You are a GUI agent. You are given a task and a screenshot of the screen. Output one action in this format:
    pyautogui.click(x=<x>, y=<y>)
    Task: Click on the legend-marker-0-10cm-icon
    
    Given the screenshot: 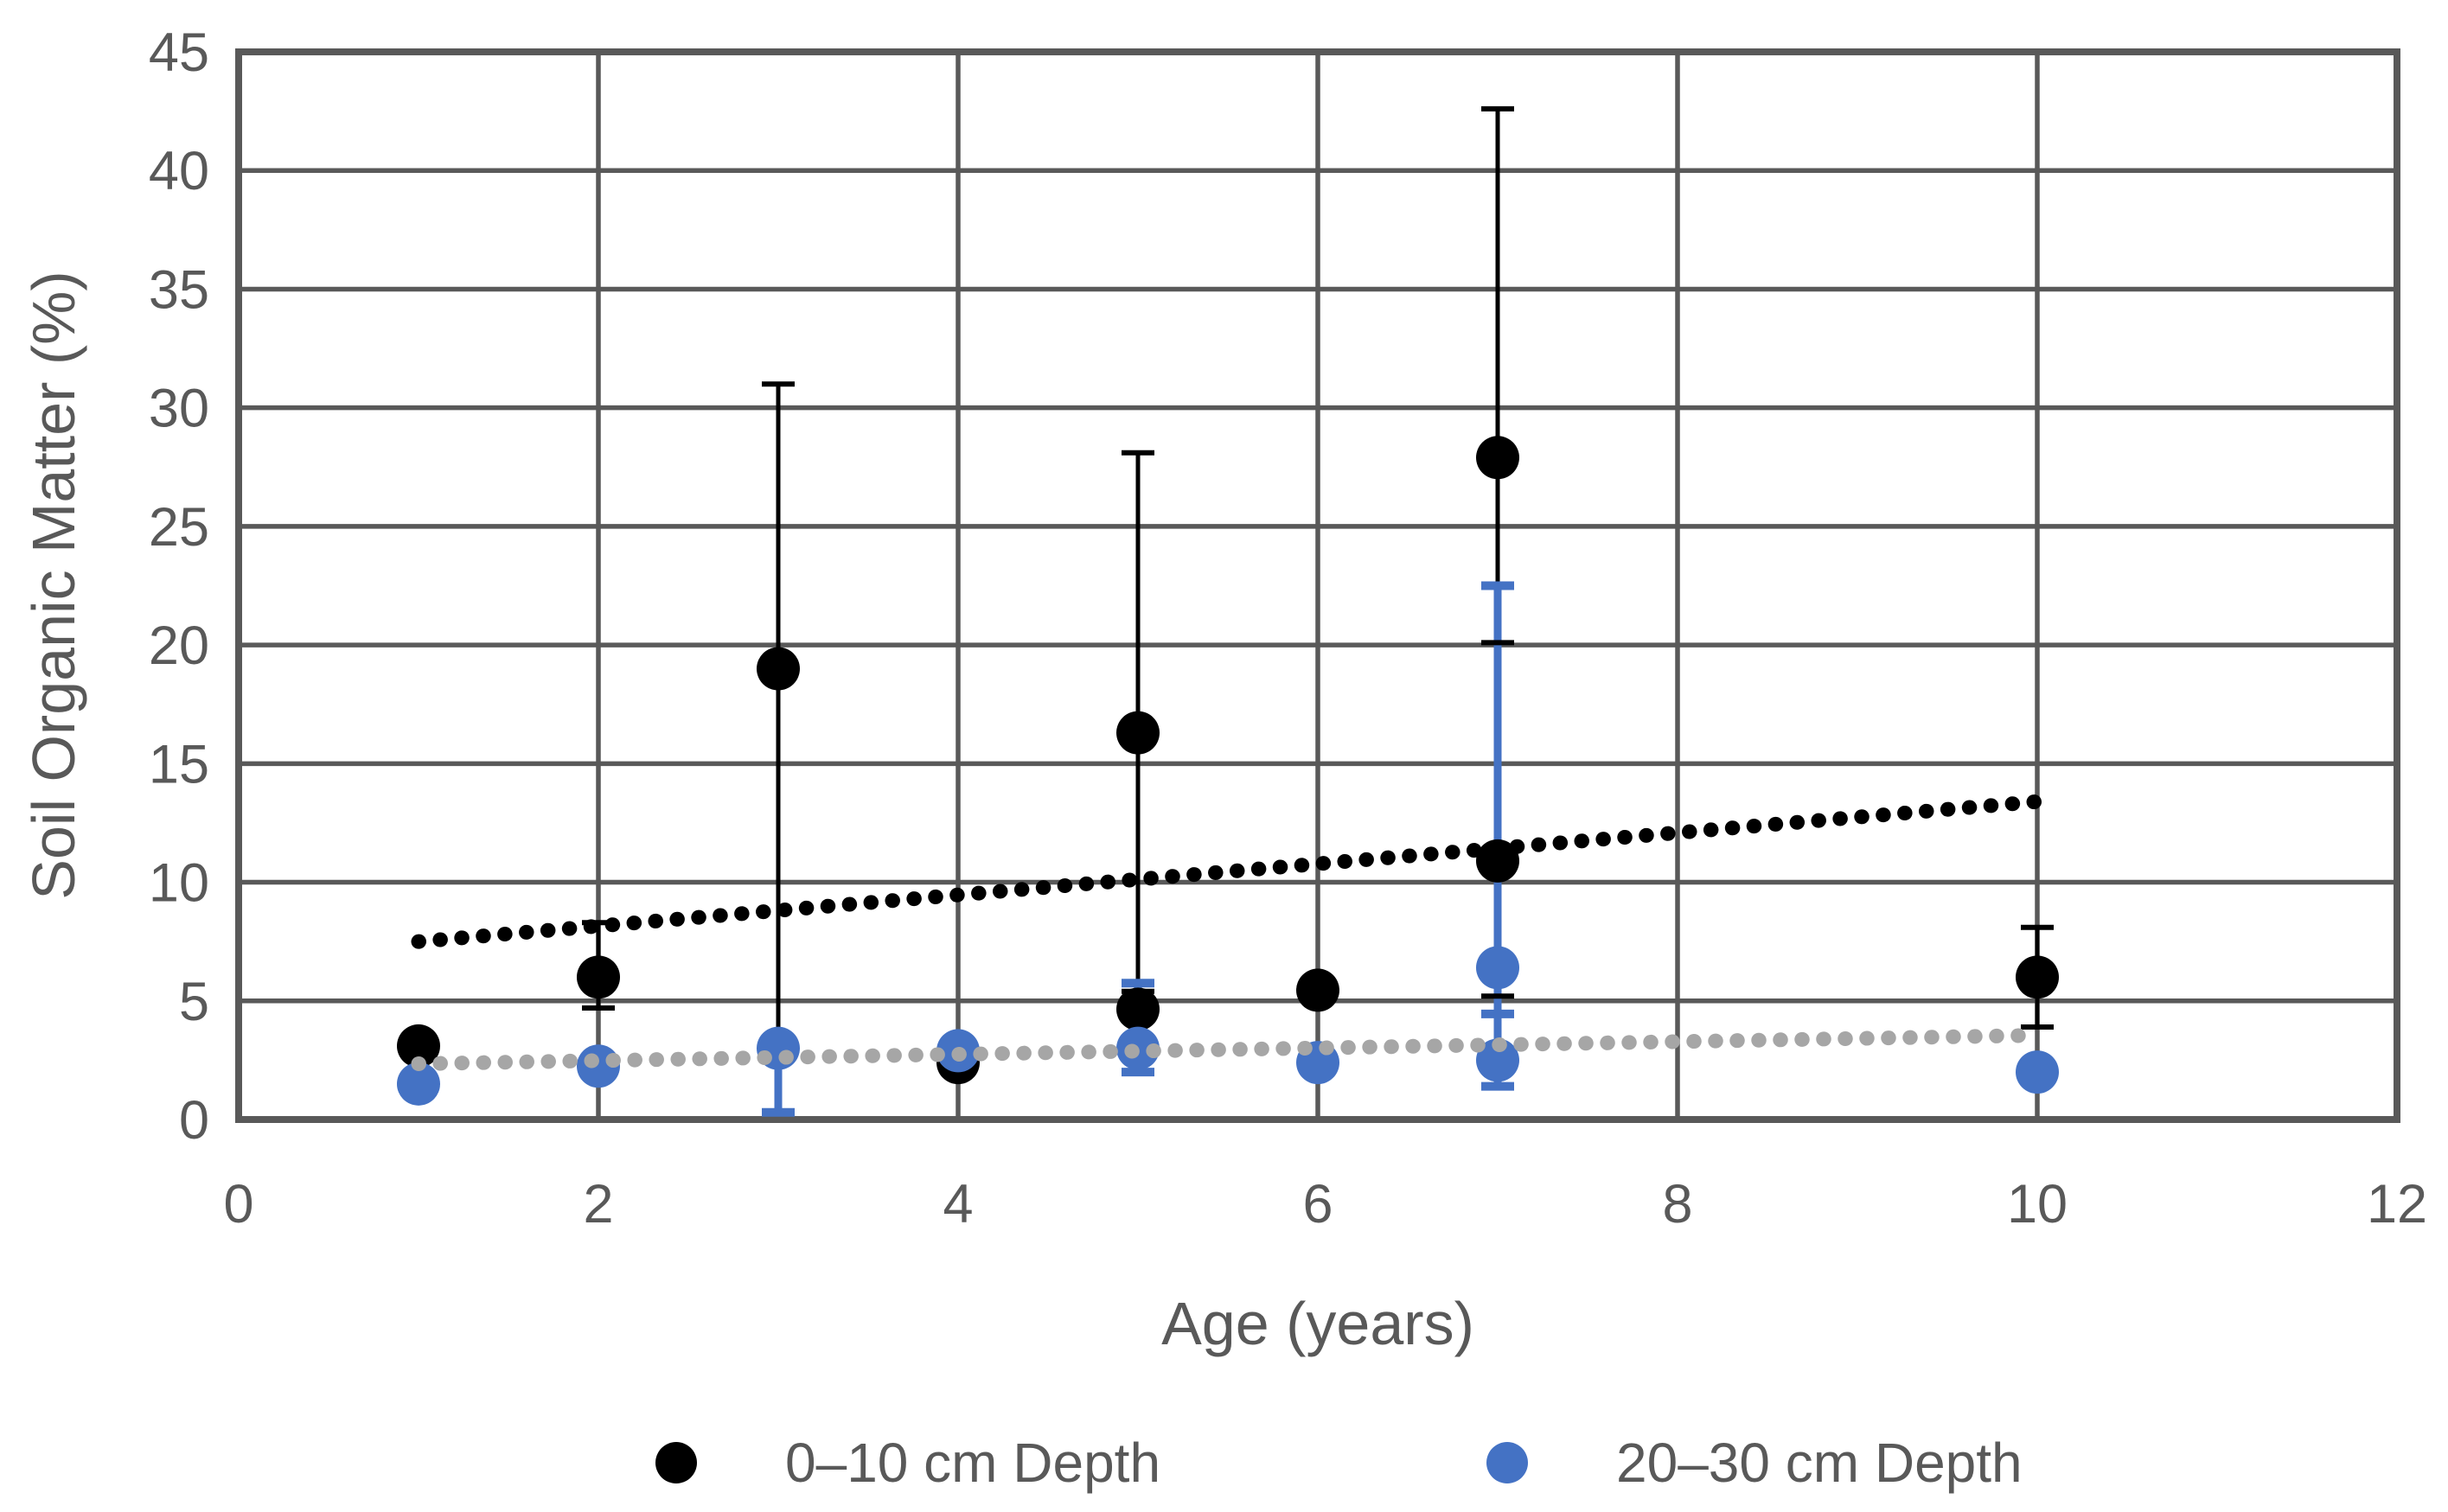 What is the action you would take?
    pyautogui.click(x=676, y=1462)
    